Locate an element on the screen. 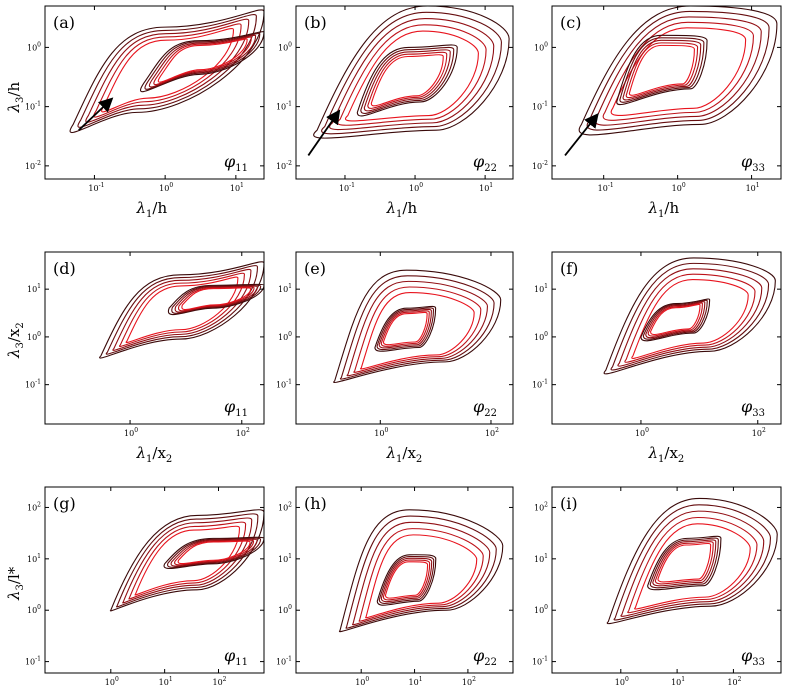 This screenshot has height=695, width=789. panel-label: (c) is located at coordinates (570, 22).